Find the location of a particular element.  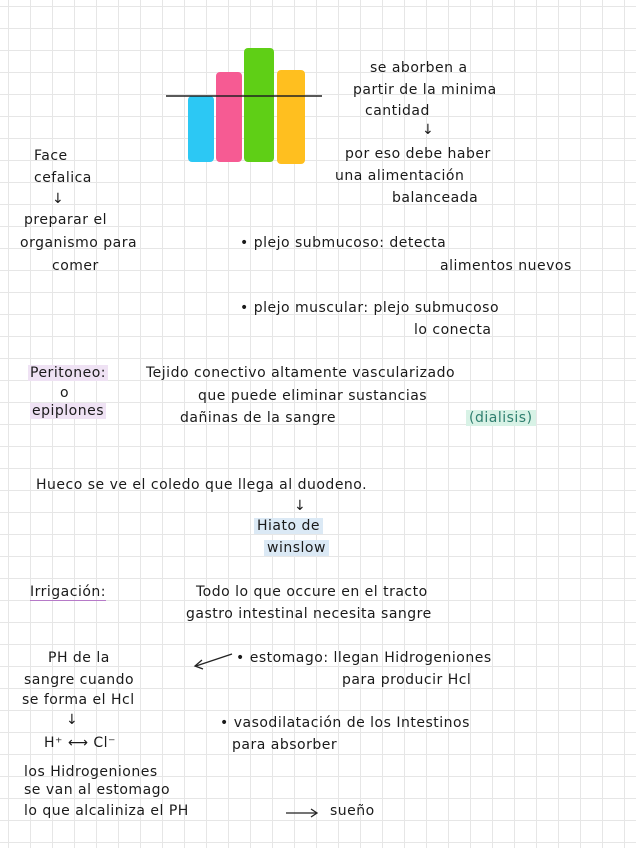

arrow-left-head is located at coordinates (198, 664).